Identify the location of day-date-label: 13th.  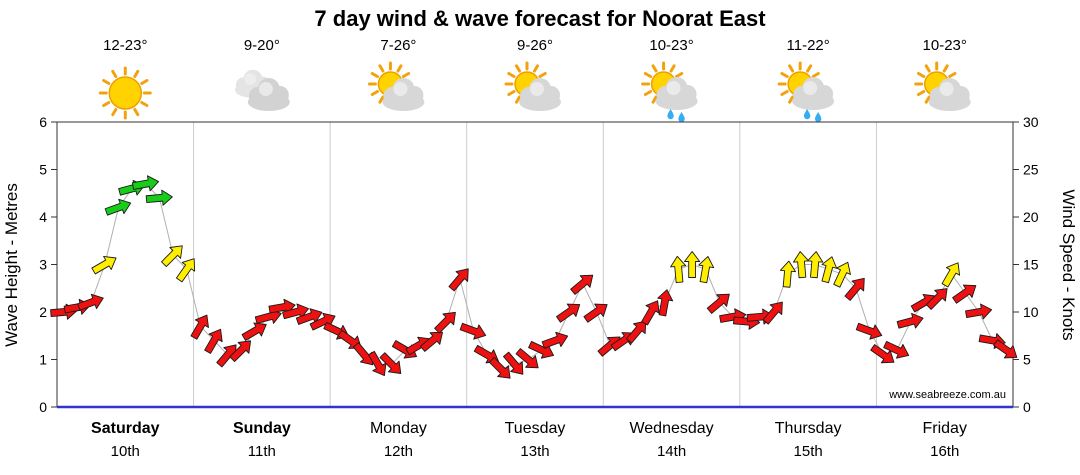
(534, 451).